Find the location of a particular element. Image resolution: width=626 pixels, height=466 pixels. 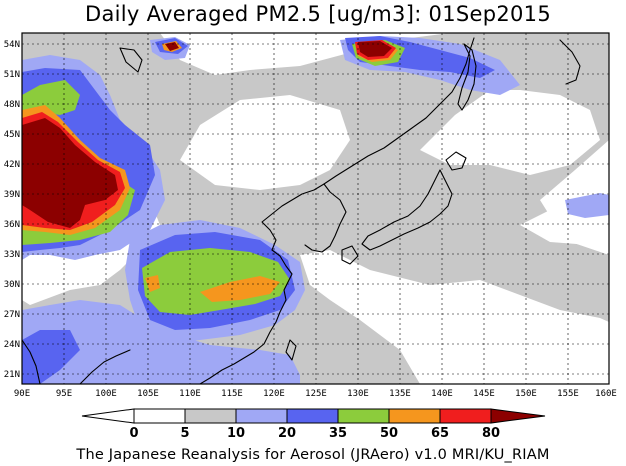

lon-label: 155E is located at coordinates (568, 394).